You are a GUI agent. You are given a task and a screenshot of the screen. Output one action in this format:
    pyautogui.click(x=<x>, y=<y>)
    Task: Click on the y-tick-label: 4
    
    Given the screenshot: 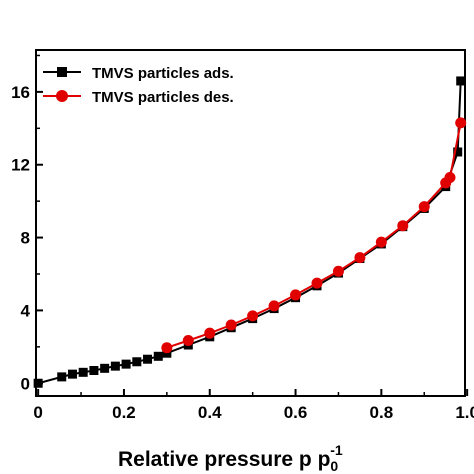 What is the action you would take?
    pyautogui.click(x=26, y=310)
    